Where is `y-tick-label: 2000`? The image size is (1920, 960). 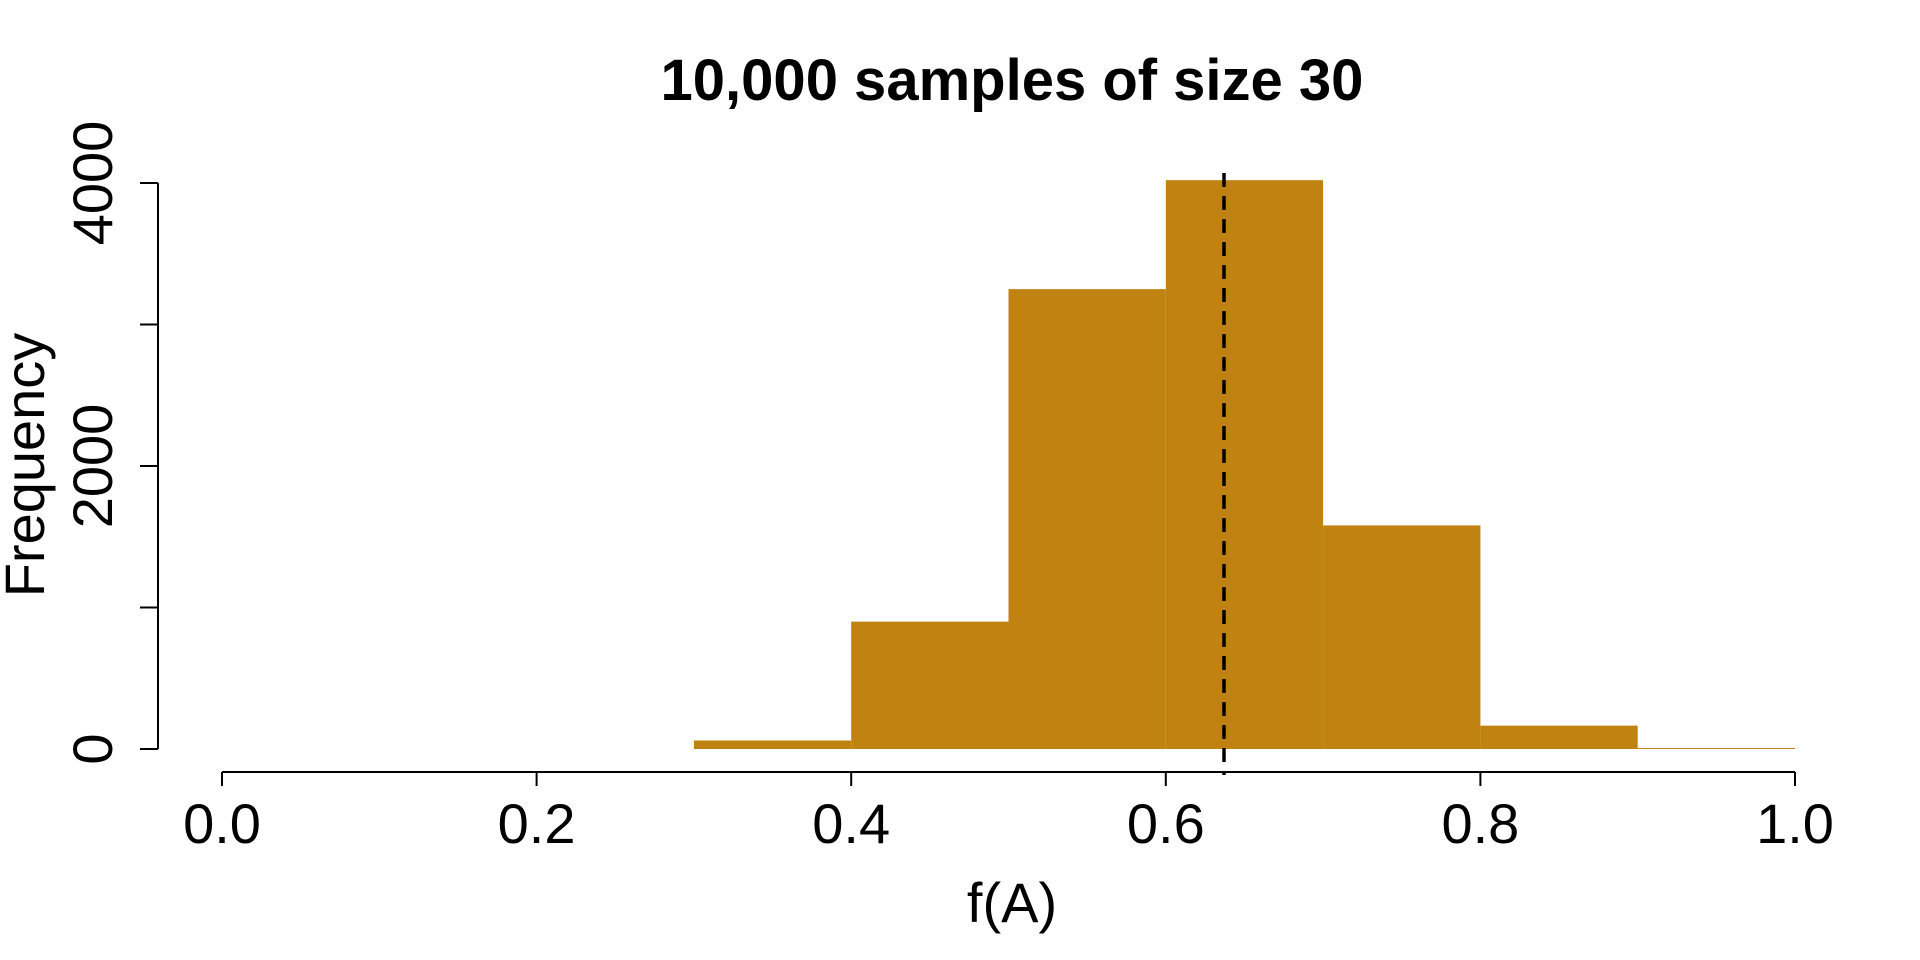
y-tick-label: 2000 is located at coordinates (92, 466).